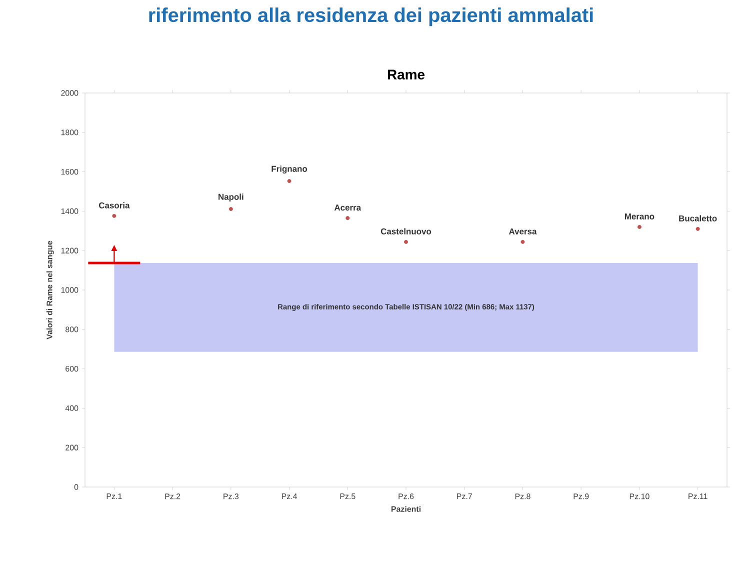 Image resolution: width=743 pixels, height=562 pixels. I want to click on annotation: Bucaletto, so click(698, 218).